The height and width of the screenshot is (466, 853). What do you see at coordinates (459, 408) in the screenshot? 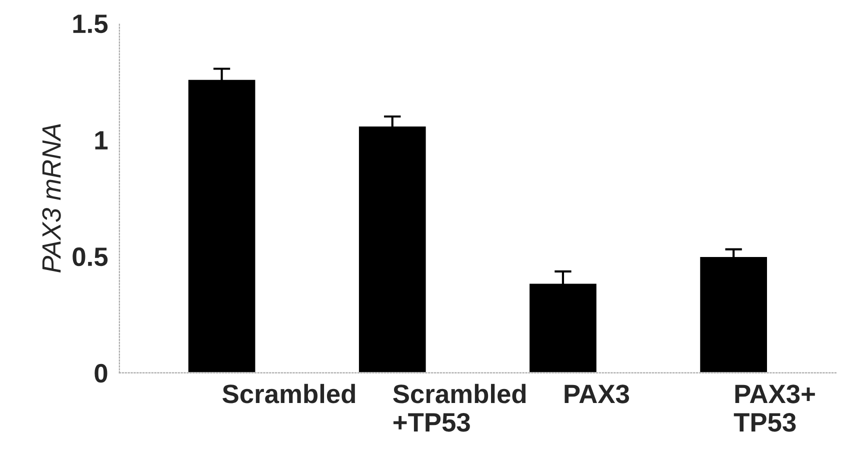
I see `x-tick-label: Scrambled +TP53` at bounding box center [459, 408].